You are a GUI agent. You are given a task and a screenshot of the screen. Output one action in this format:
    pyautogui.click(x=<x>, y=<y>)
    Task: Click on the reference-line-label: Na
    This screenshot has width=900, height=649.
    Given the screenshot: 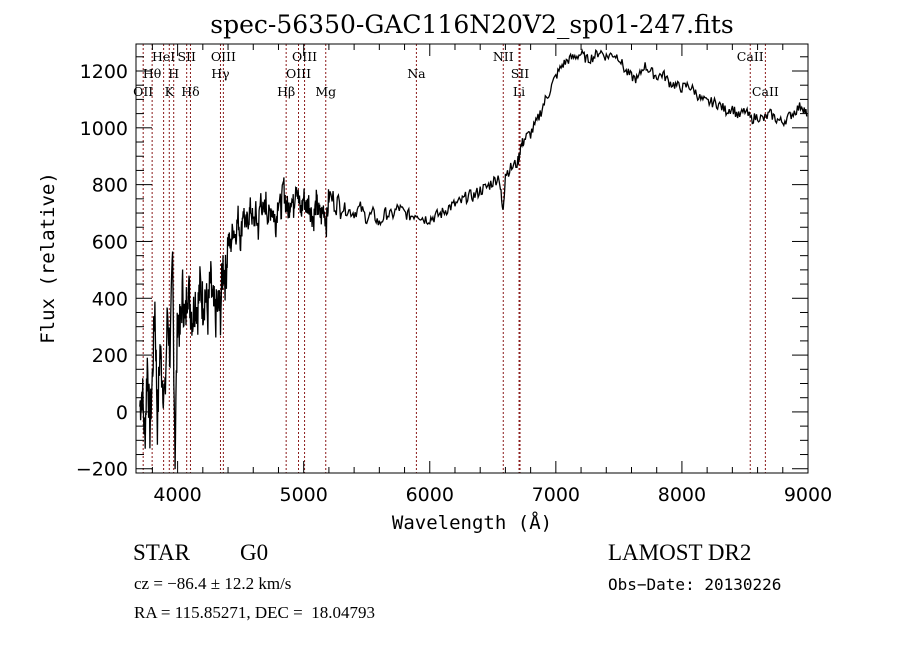 What is the action you would take?
    pyautogui.click(x=416, y=73)
    